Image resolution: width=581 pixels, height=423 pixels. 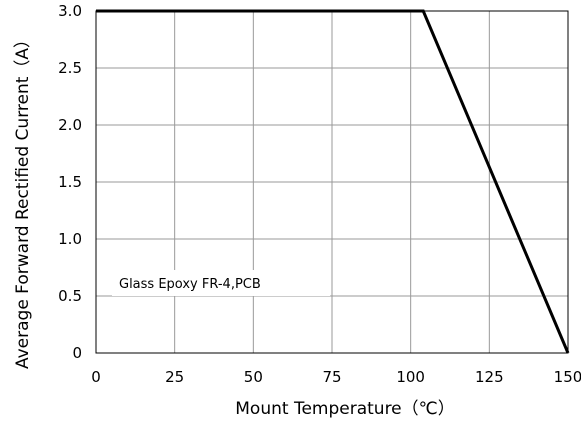 What do you see at coordinates (567, 377) in the screenshot?
I see `x-tick-label: 150` at bounding box center [567, 377].